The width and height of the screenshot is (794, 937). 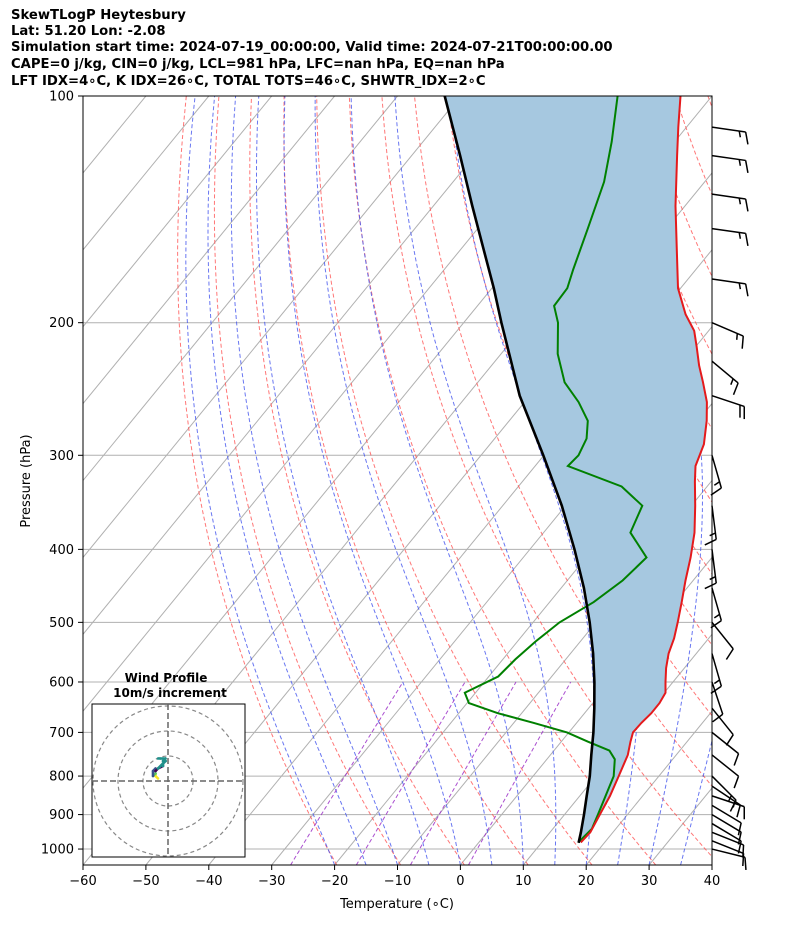 What do you see at coordinates (649, 881) in the screenshot?
I see `x-tick-label: 30` at bounding box center [649, 881].